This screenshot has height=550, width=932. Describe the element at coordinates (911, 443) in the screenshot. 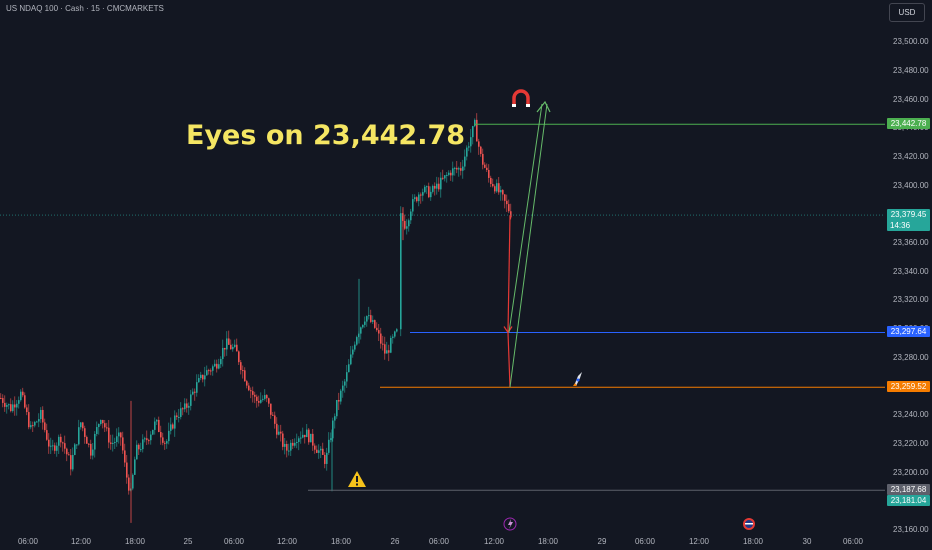

I see `y-tick-label: 23,220.00` at that location.